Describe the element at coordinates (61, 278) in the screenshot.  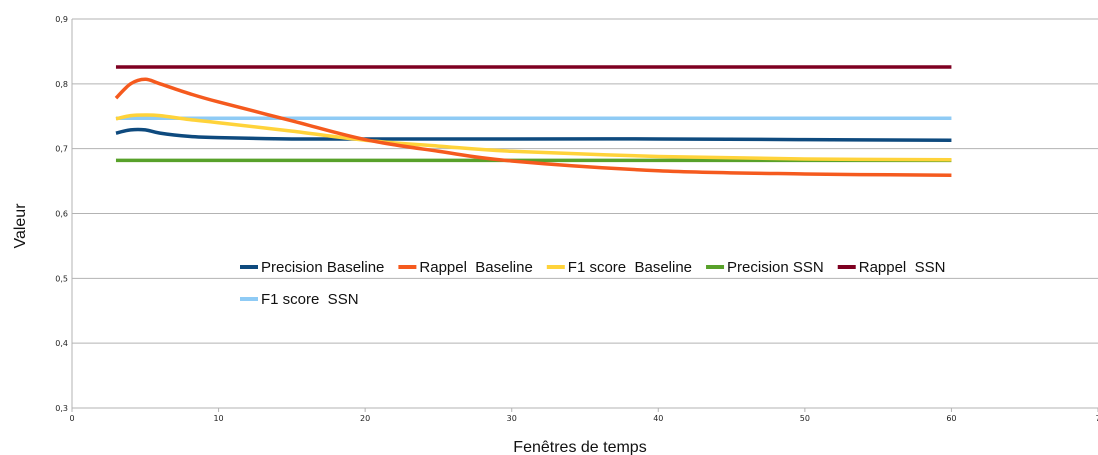
I see `y-tick-label-2: 0,5` at that location.